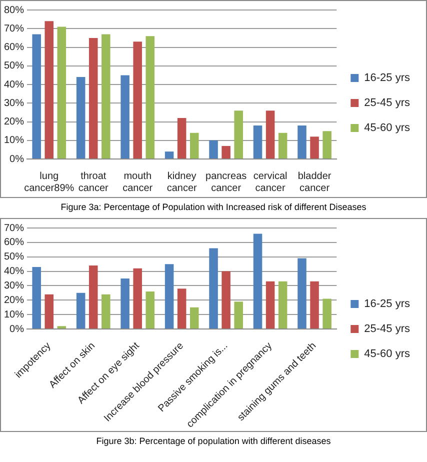  What do you see at coordinates (214, 207) in the screenshot?
I see `caption: Figure 3a: Percentage of Population with Increased risk of different Diseases` at bounding box center [214, 207].